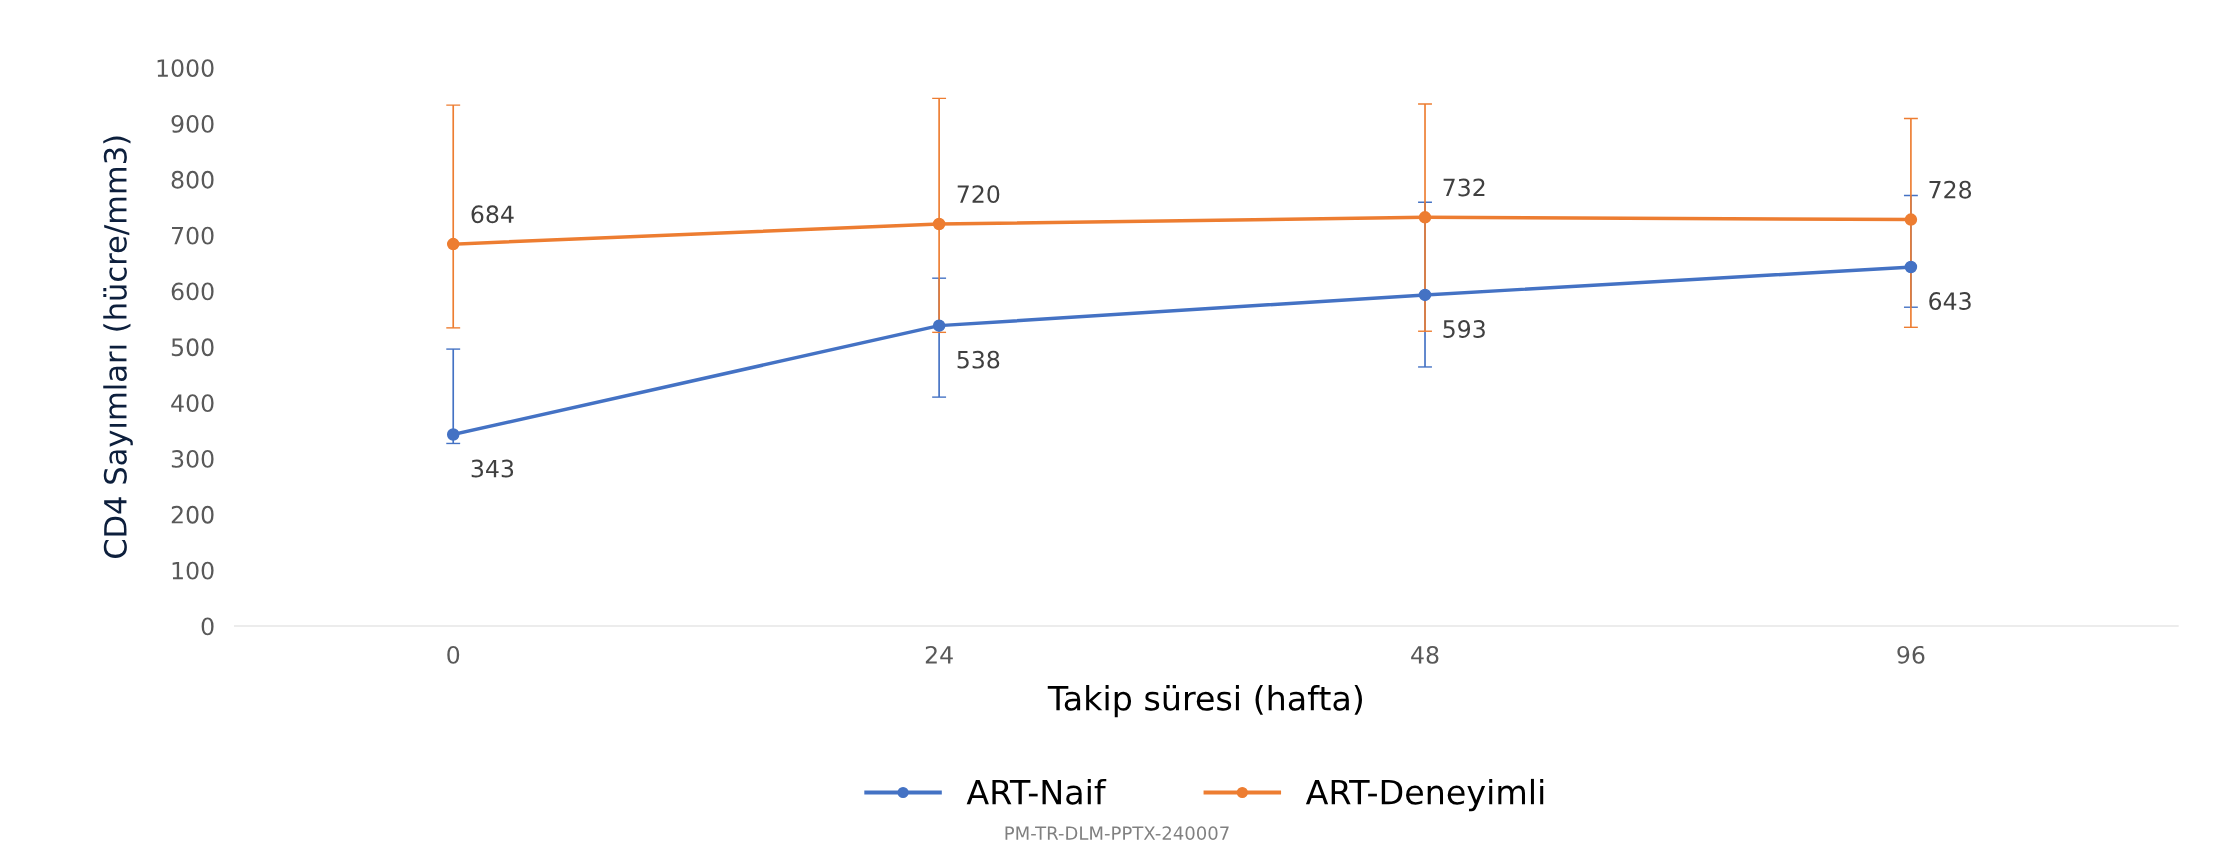 The height and width of the screenshot is (846, 2234). I want to click on y-tick-label: 700, so click(192, 235).